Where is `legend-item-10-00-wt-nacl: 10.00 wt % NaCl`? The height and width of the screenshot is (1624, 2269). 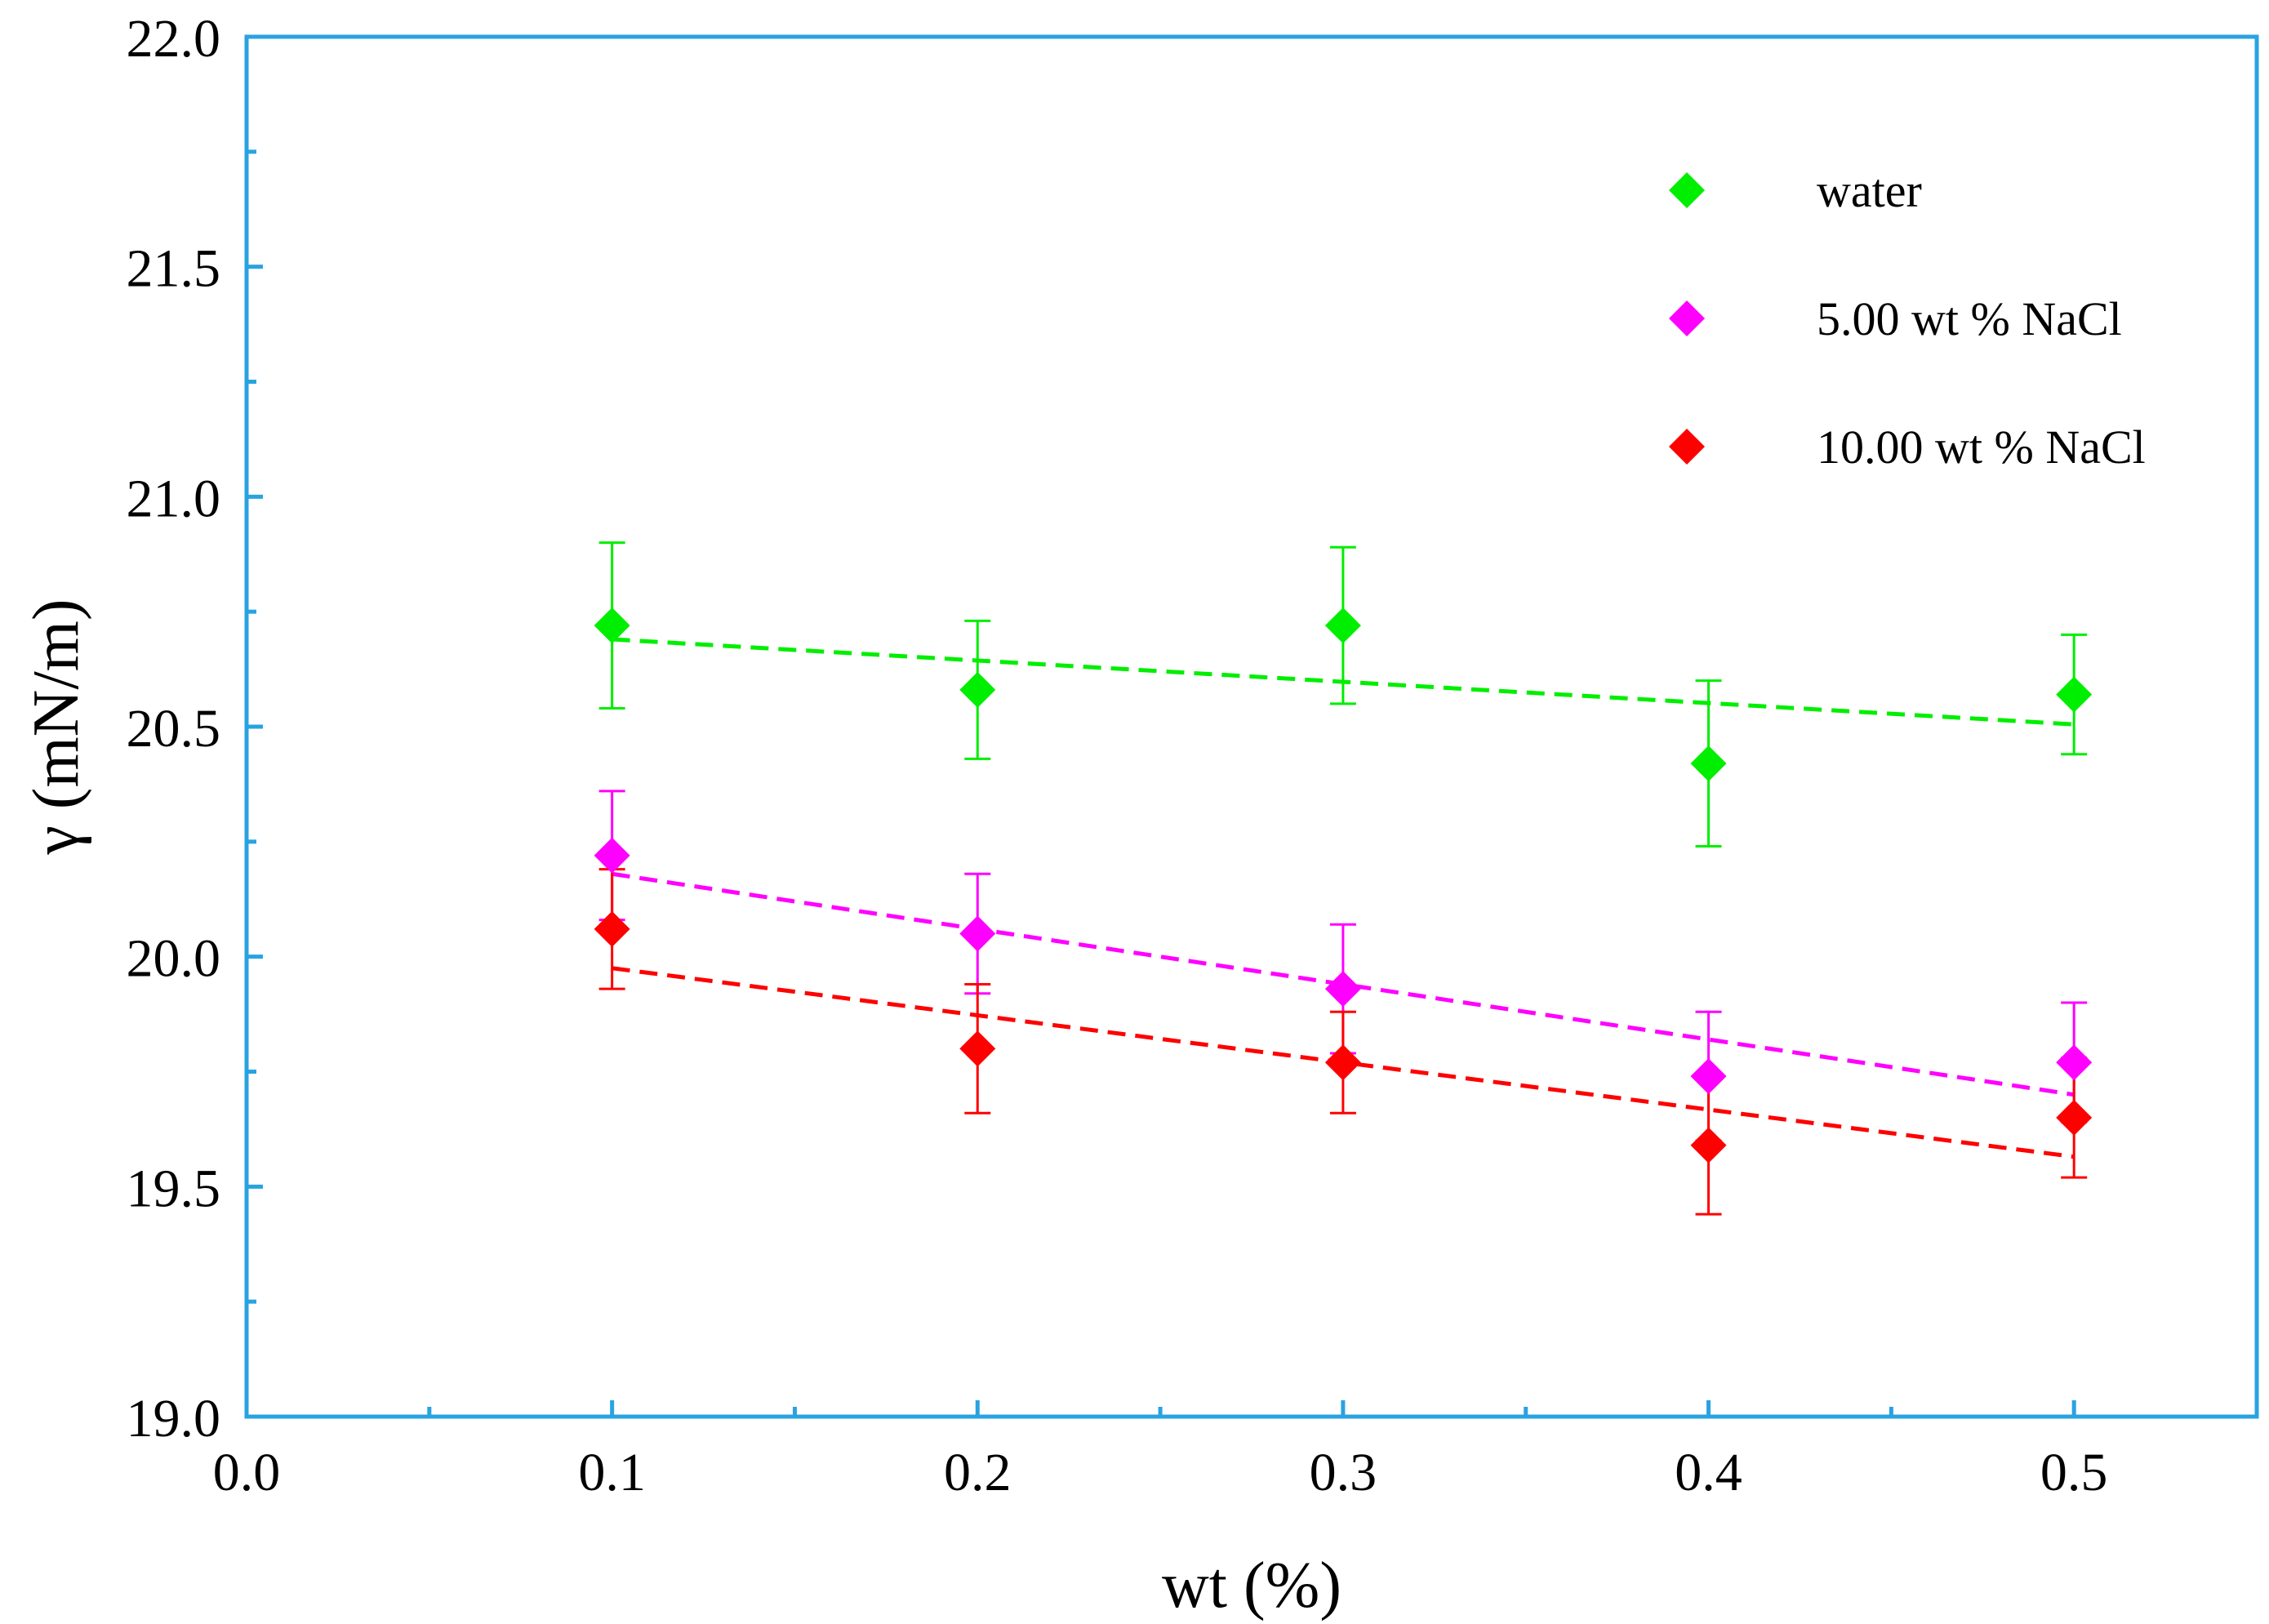
legend-item-10-00-wt-nacl: 10.00 wt % NaCl is located at coordinates (1907, 447).